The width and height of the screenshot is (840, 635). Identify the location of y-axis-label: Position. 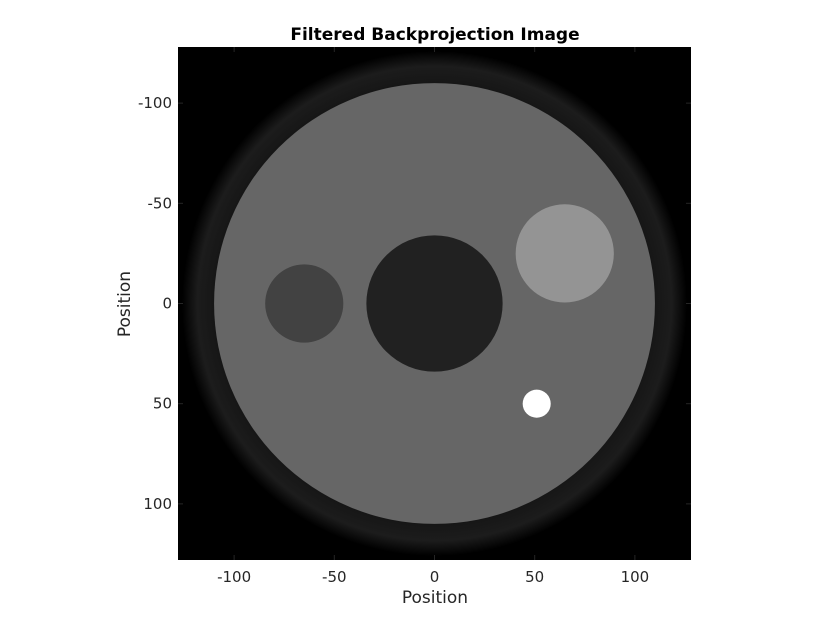
(125, 304).